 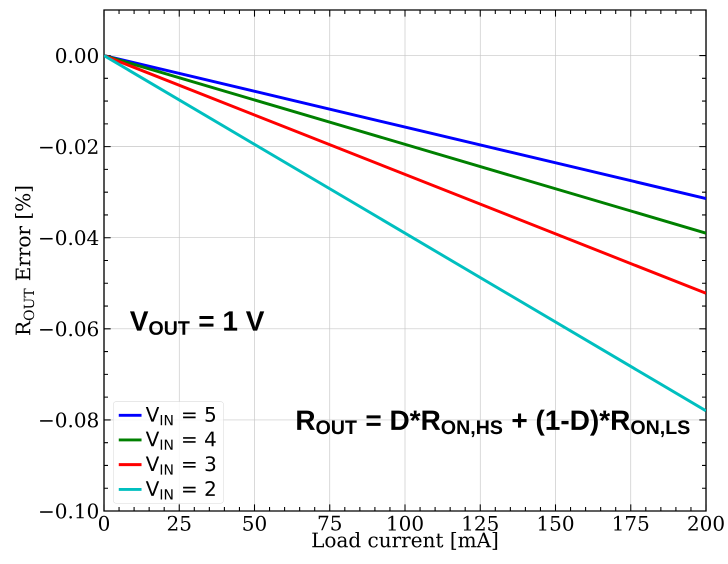 What do you see at coordinates (481, 523) in the screenshot?
I see `x-tick-label: 125` at bounding box center [481, 523].